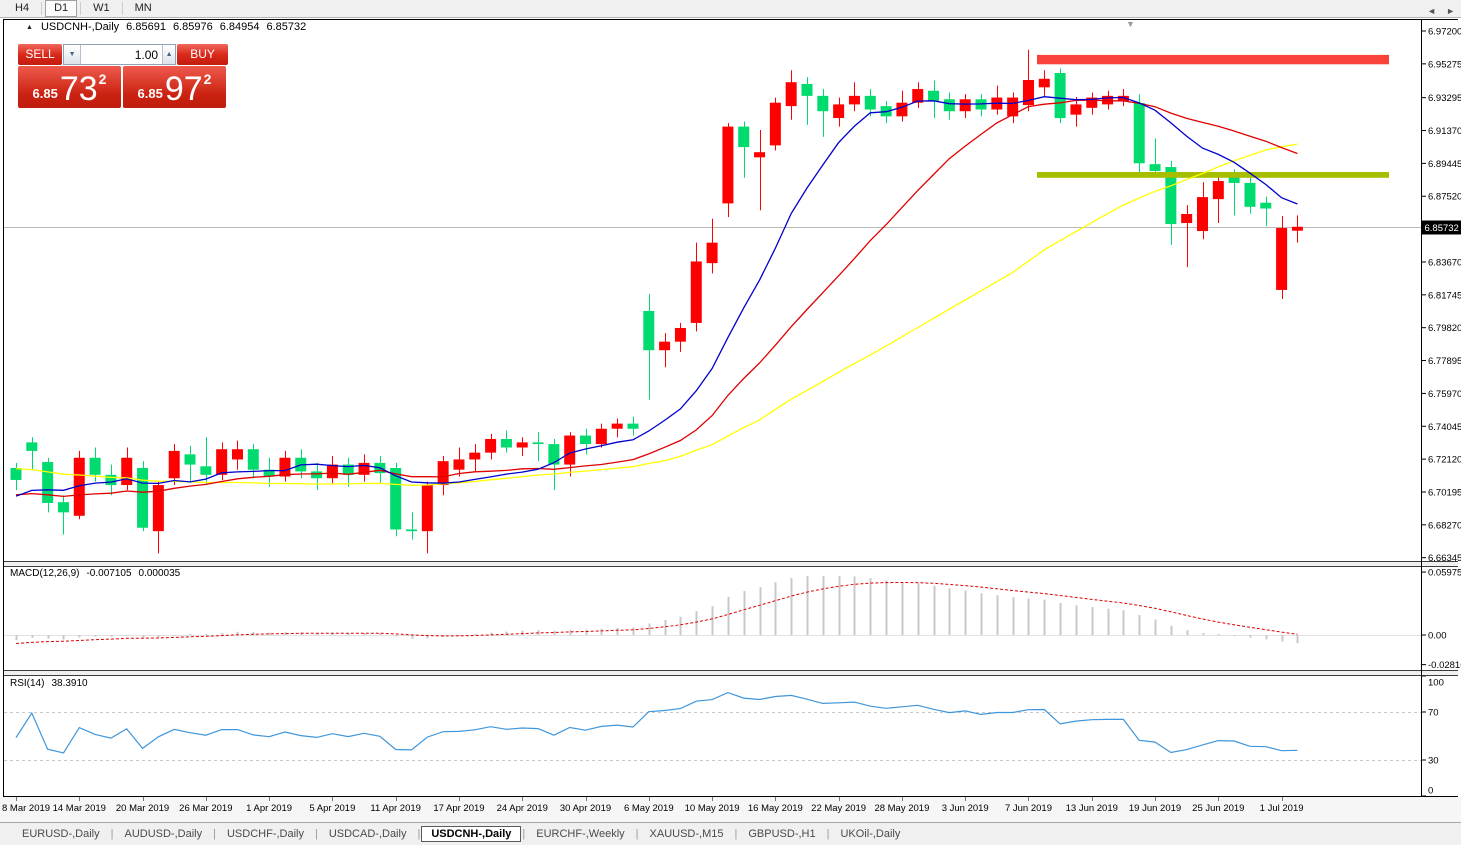 This screenshot has height=845, width=1461. Describe the element at coordinates (163, 834) in the screenshot. I see `tab-audusd-daily: AUDUSD-,Daily` at that location.